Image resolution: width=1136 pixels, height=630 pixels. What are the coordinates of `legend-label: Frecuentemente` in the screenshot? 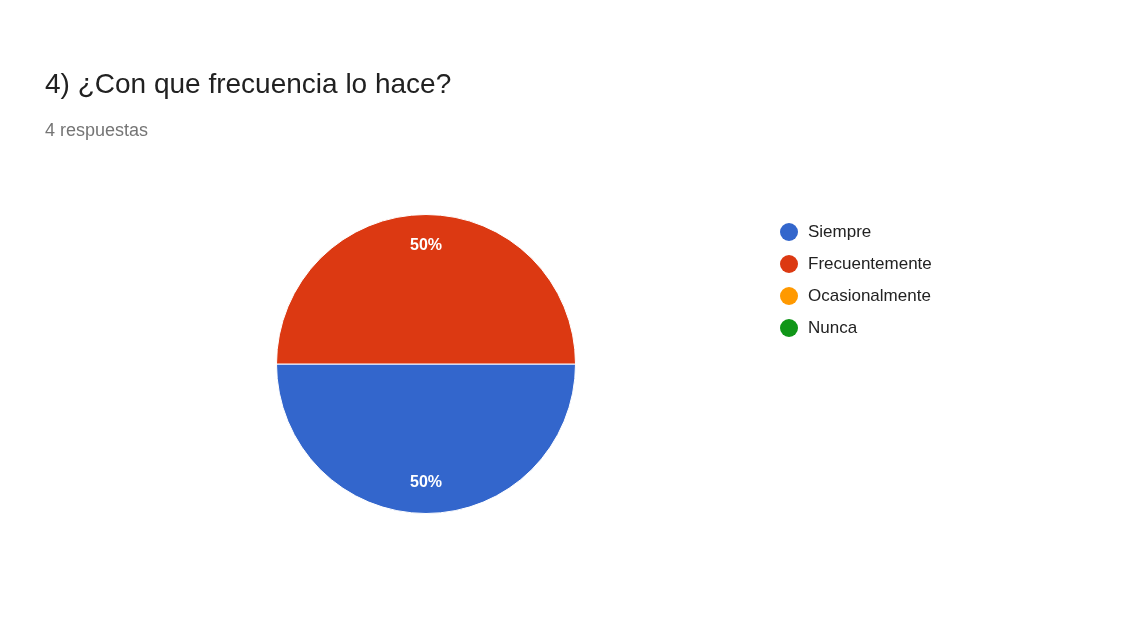 It's located at (870, 264).